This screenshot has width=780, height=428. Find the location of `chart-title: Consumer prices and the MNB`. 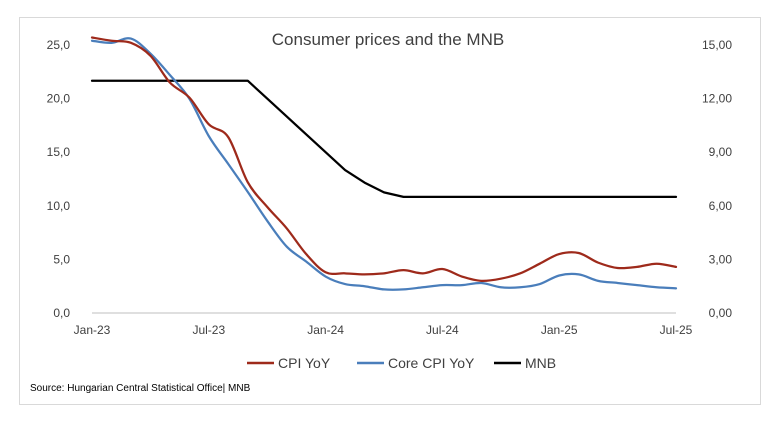

chart-title: Consumer prices and the MNB is located at coordinates (388, 39).